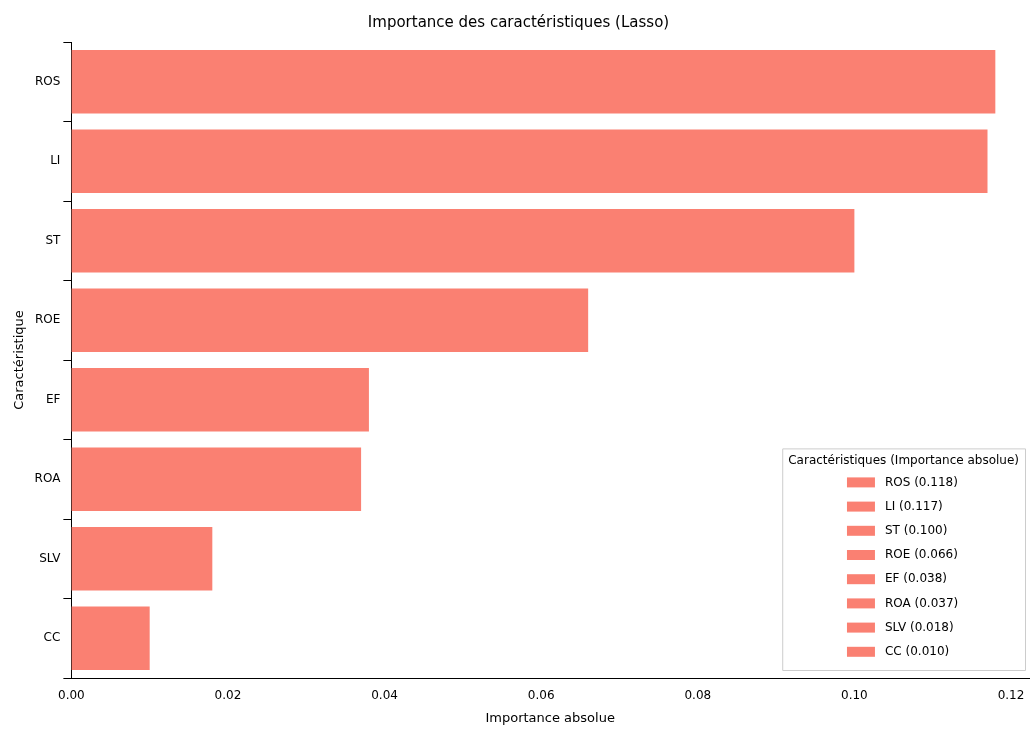 The image size is (1035, 734). What do you see at coordinates (53, 239) in the screenshot?
I see `y-tick-label: ST` at bounding box center [53, 239].